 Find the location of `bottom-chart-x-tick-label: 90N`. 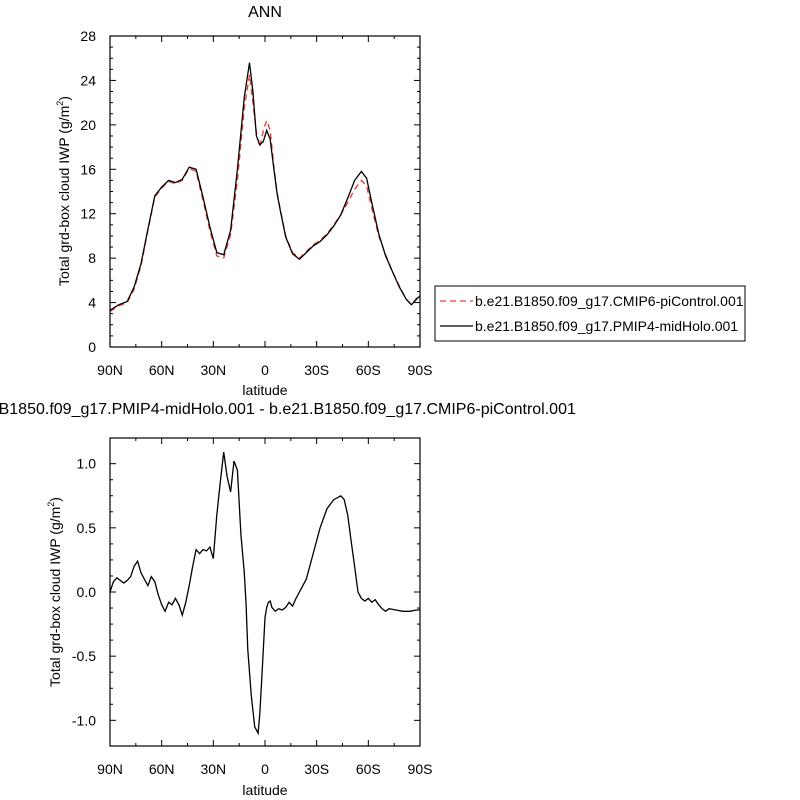

bottom-chart-x-tick-label: 90N is located at coordinates (110, 769).